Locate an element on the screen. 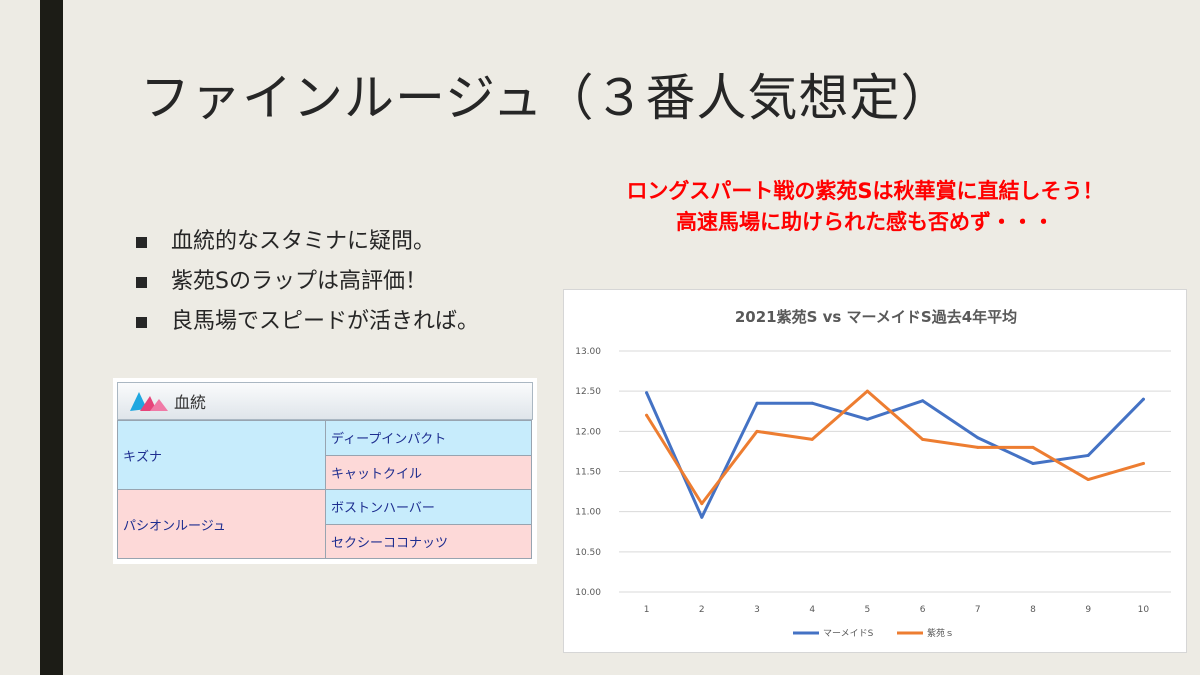 This screenshot has width=1200, height=675. y-tick-label: 10.50 is located at coordinates (588, 553).